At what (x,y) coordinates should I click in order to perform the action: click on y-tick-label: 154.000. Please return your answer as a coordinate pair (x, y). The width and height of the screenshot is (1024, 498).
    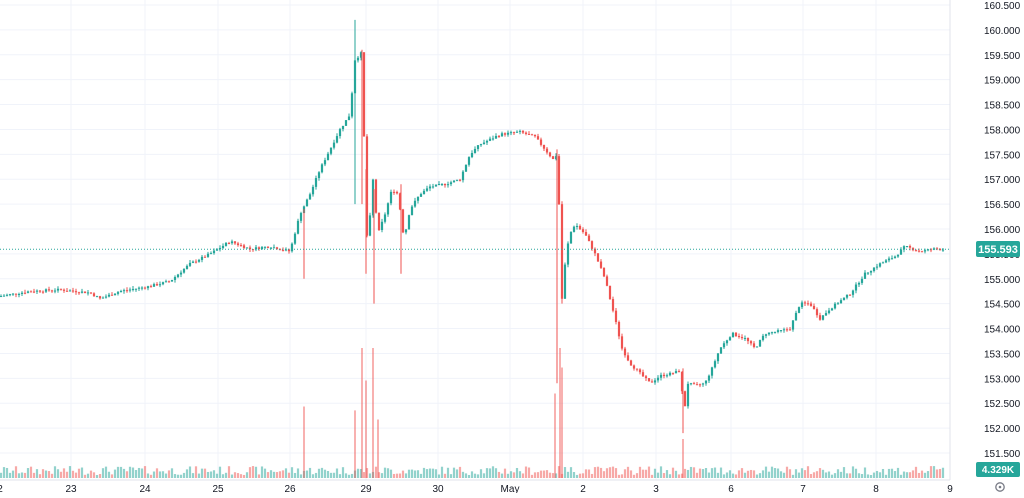
    Looking at the image, I should click on (1002, 330).